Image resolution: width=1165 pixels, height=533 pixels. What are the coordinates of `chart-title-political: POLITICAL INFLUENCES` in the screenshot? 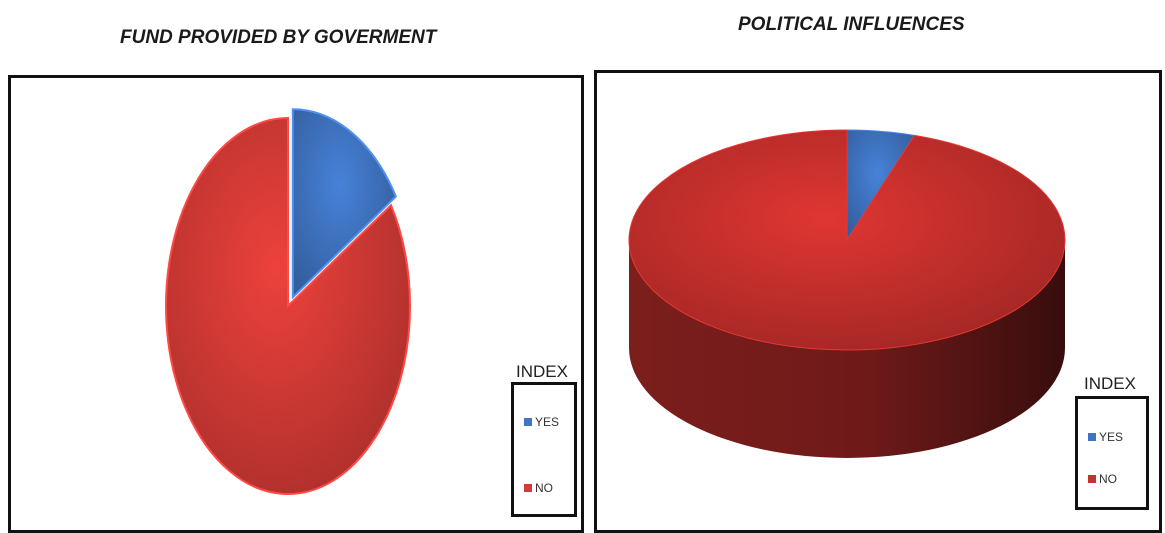 It's located at (851, 24).